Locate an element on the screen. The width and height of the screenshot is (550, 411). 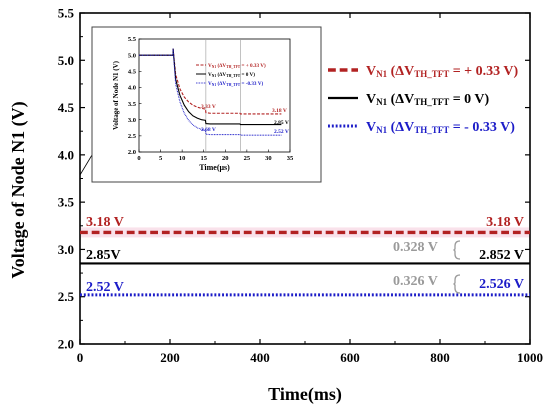
inset-y-tick-label: 4.5 is located at coordinates (132, 71).